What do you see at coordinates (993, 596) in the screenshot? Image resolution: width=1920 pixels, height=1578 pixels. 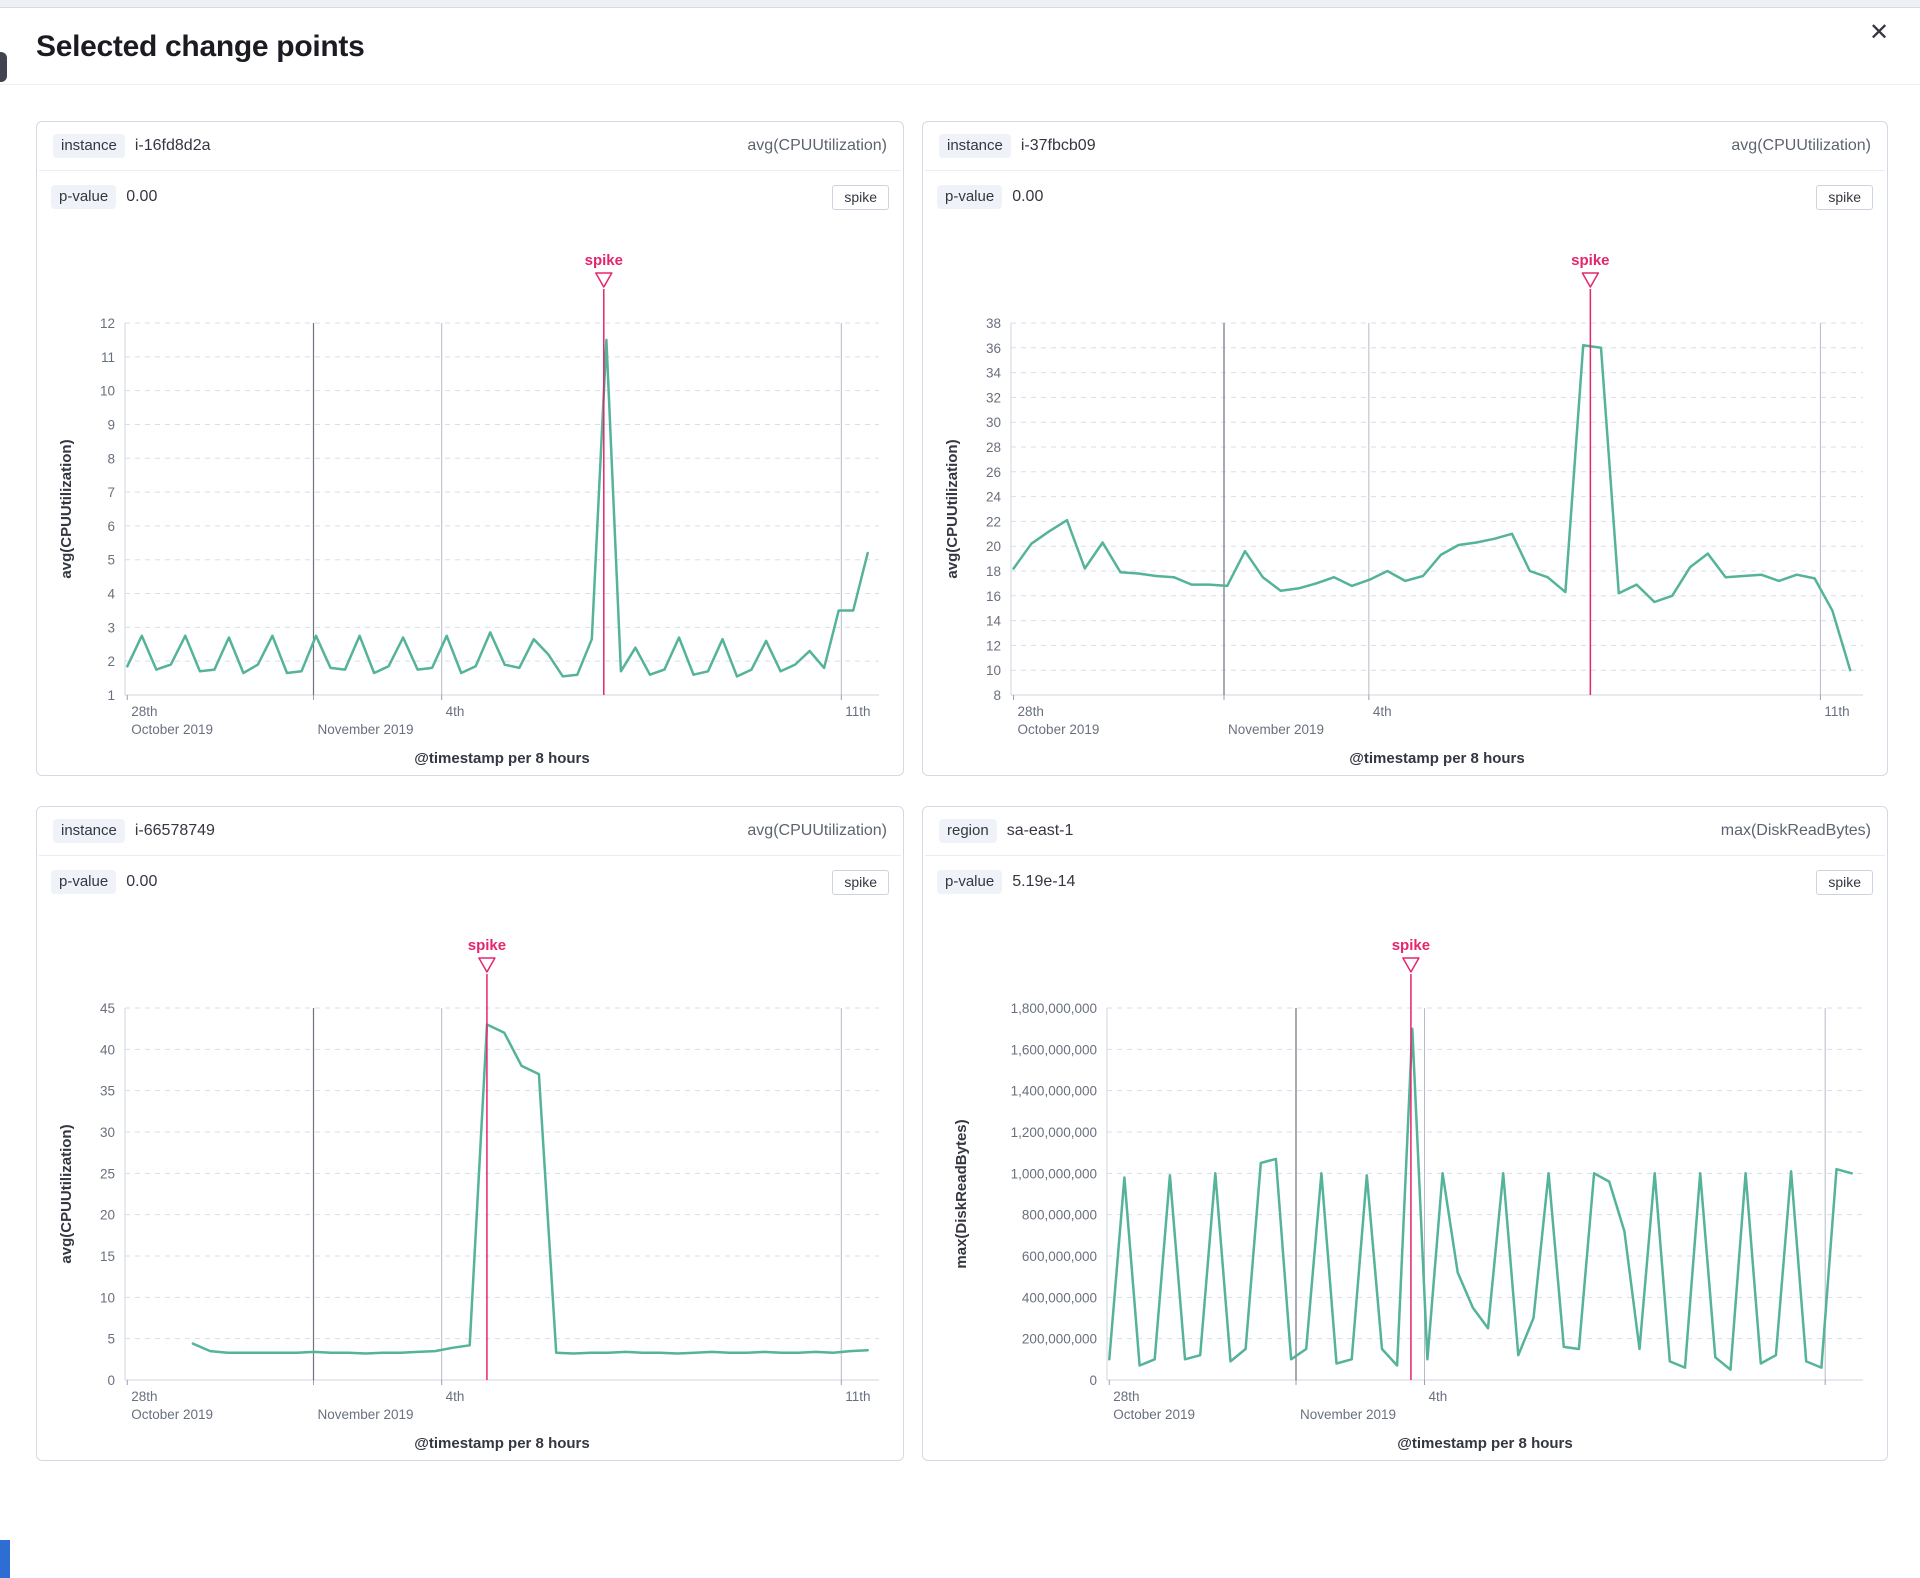 I see `svg-text: 16` at bounding box center [993, 596].